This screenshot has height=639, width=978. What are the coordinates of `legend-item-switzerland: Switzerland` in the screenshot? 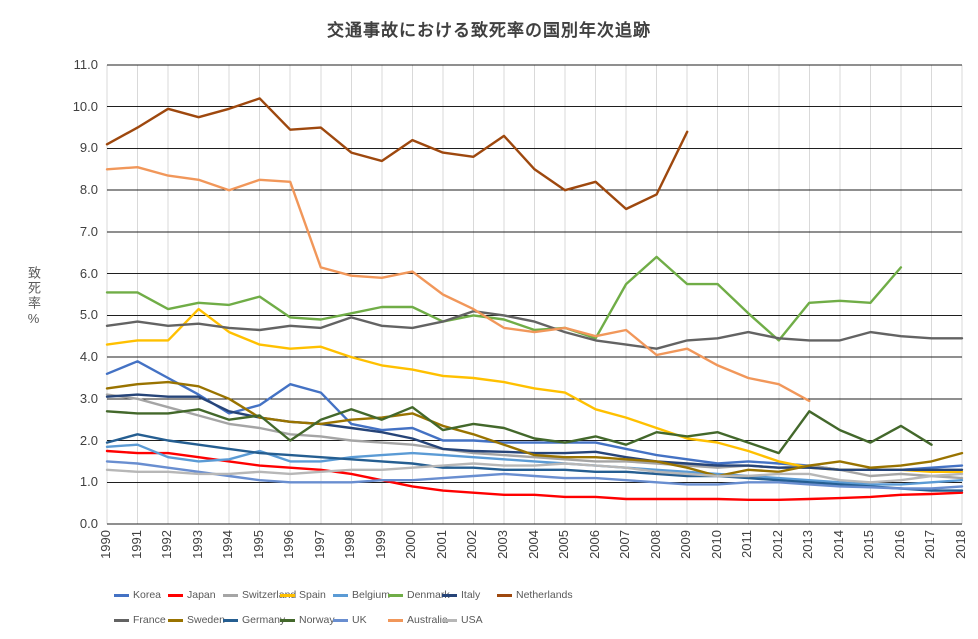 It's located at (259, 595).